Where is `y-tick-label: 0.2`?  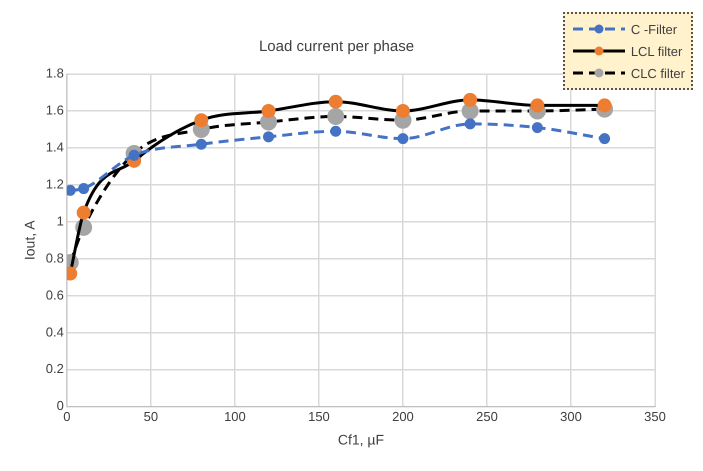 y-tick-label: 0.2 is located at coordinates (55, 368).